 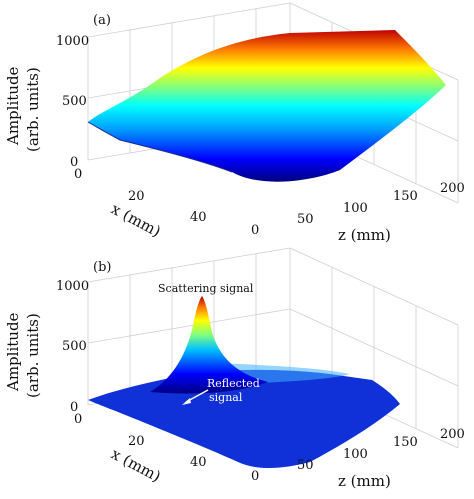 What do you see at coordinates (405, 196) in the screenshot?
I see `panel-a-z-tick: 150` at bounding box center [405, 196].